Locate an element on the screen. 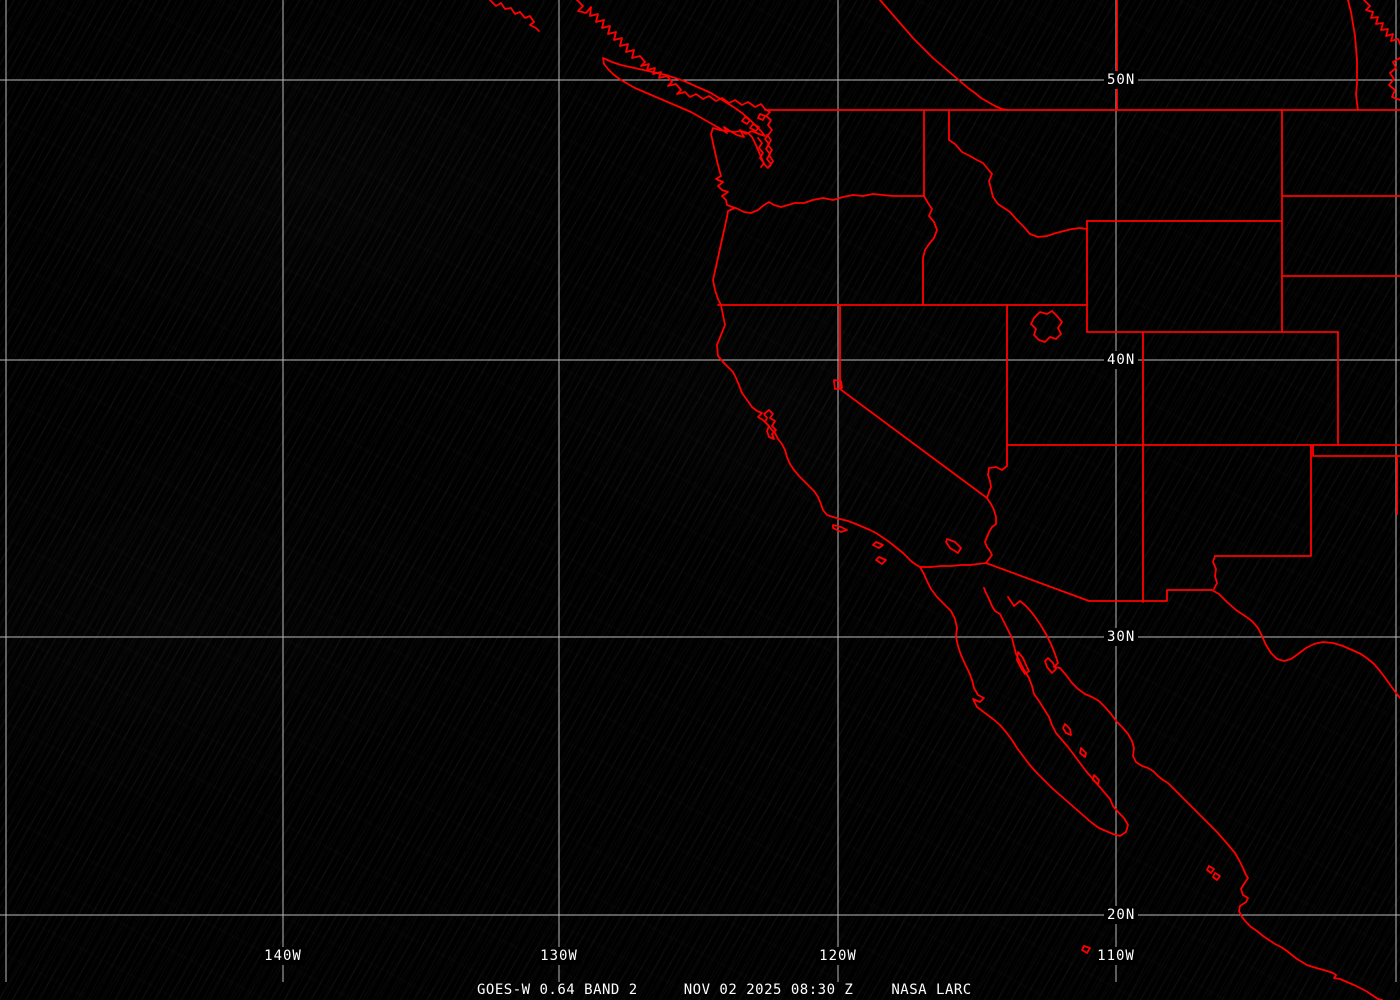  lat-label-30N: 30N is located at coordinates (1121, 637).